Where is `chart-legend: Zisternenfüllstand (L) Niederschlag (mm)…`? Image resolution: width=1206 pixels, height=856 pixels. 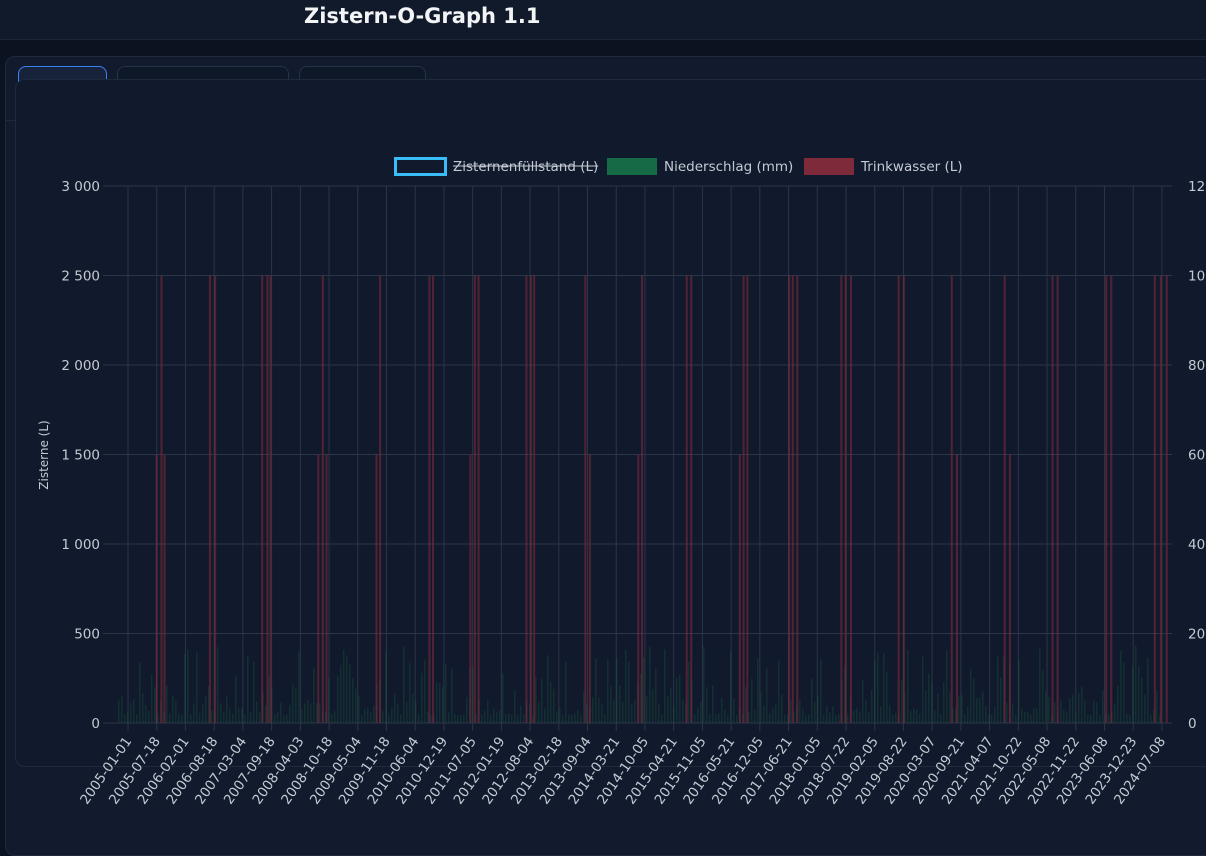
chart-legend: Zisternenfüllstand (L) Niederschlag (mm)… is located at coordinates (678, 166).